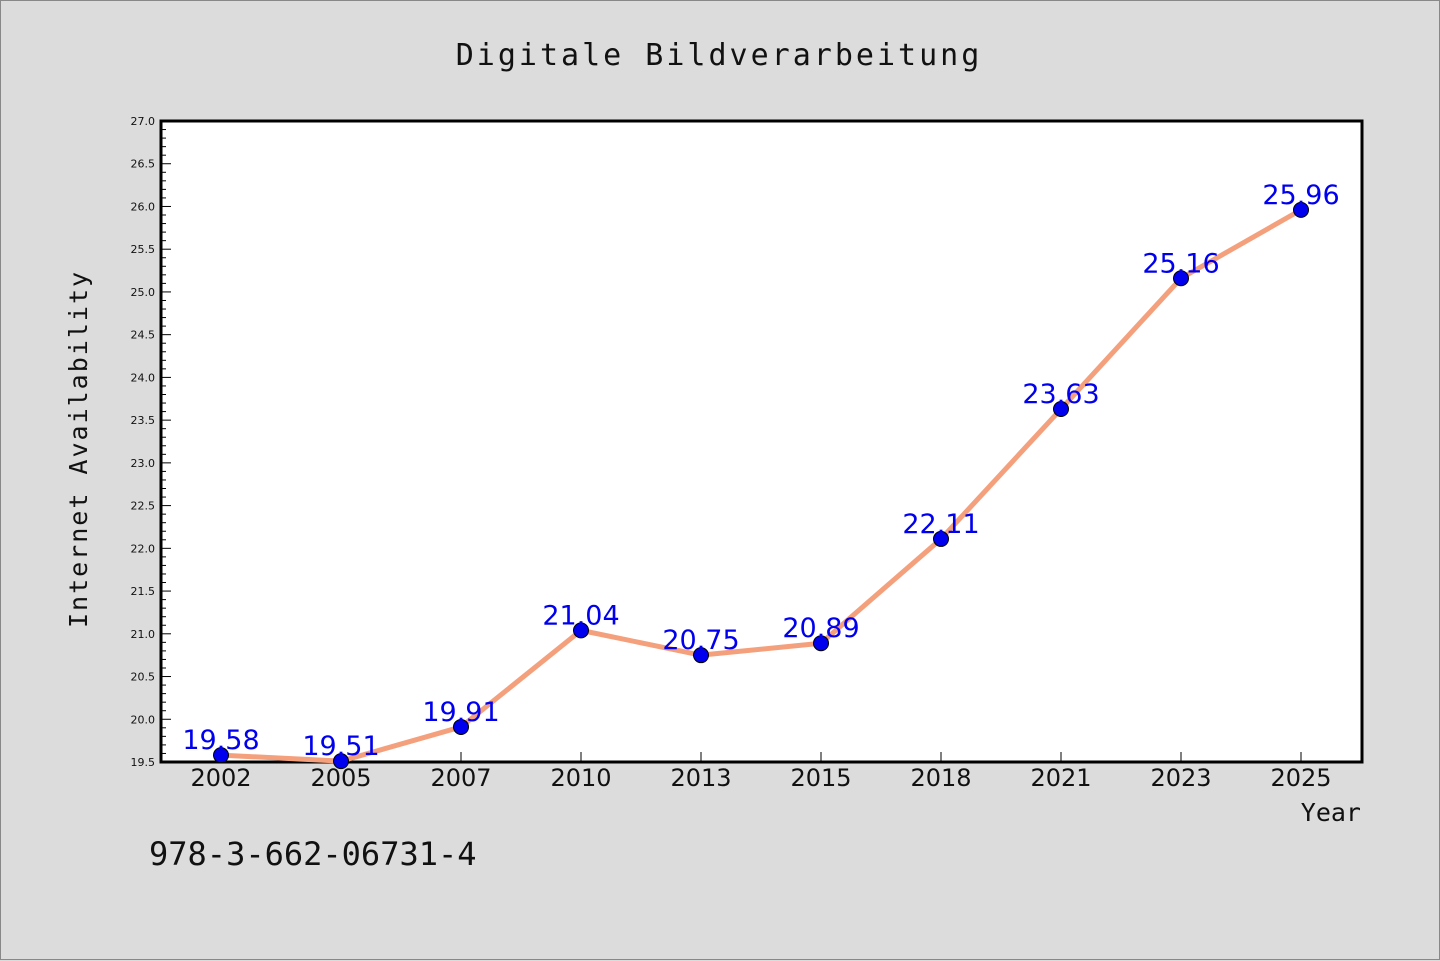 This screenshot has height=961, width=1440. What do you see at coordinates (580, 778) in the screenshot?
I see `x-tick-label: 2010` at bounding box center [580, 778].